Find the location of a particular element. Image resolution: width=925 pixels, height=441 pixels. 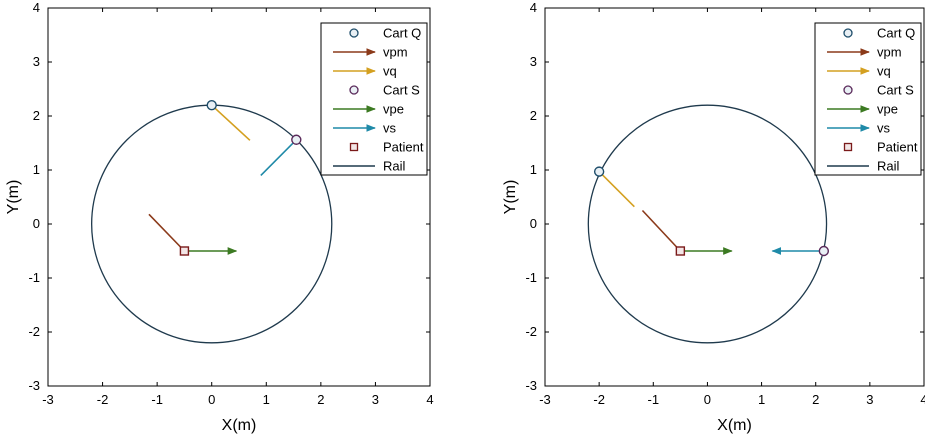

left-y-tick-label: 3 is located at coordinates (36, 61).